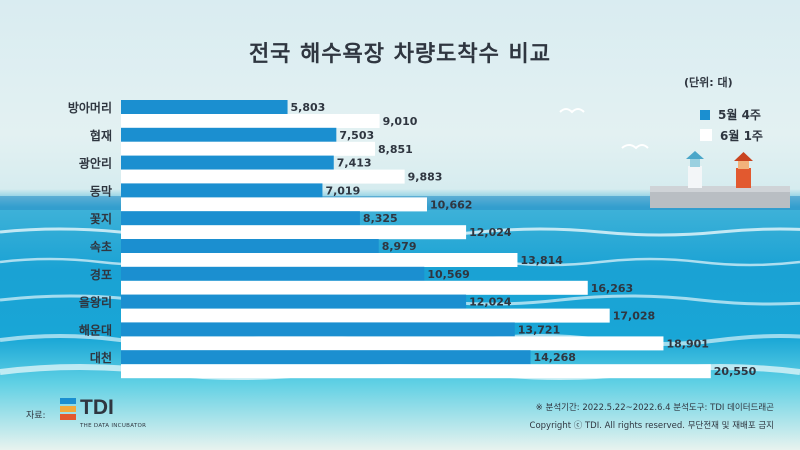 The image size is (800, 450). I want to click on data-label: 13,721, so click(539, 329).